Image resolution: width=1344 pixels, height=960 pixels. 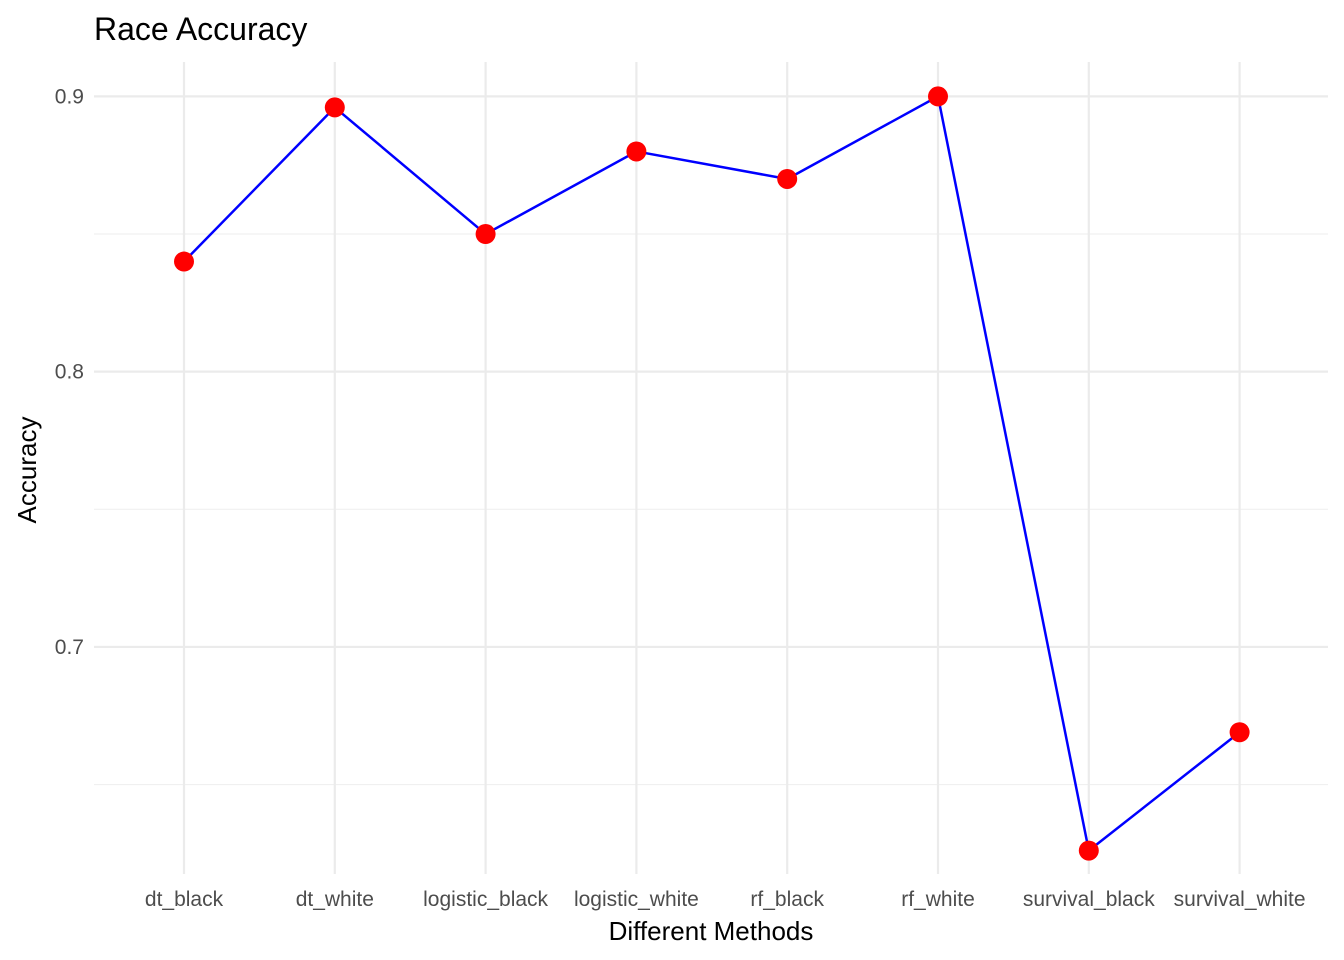 I want to click on y-tick-label: 0.8, so click(x=69, y=372).